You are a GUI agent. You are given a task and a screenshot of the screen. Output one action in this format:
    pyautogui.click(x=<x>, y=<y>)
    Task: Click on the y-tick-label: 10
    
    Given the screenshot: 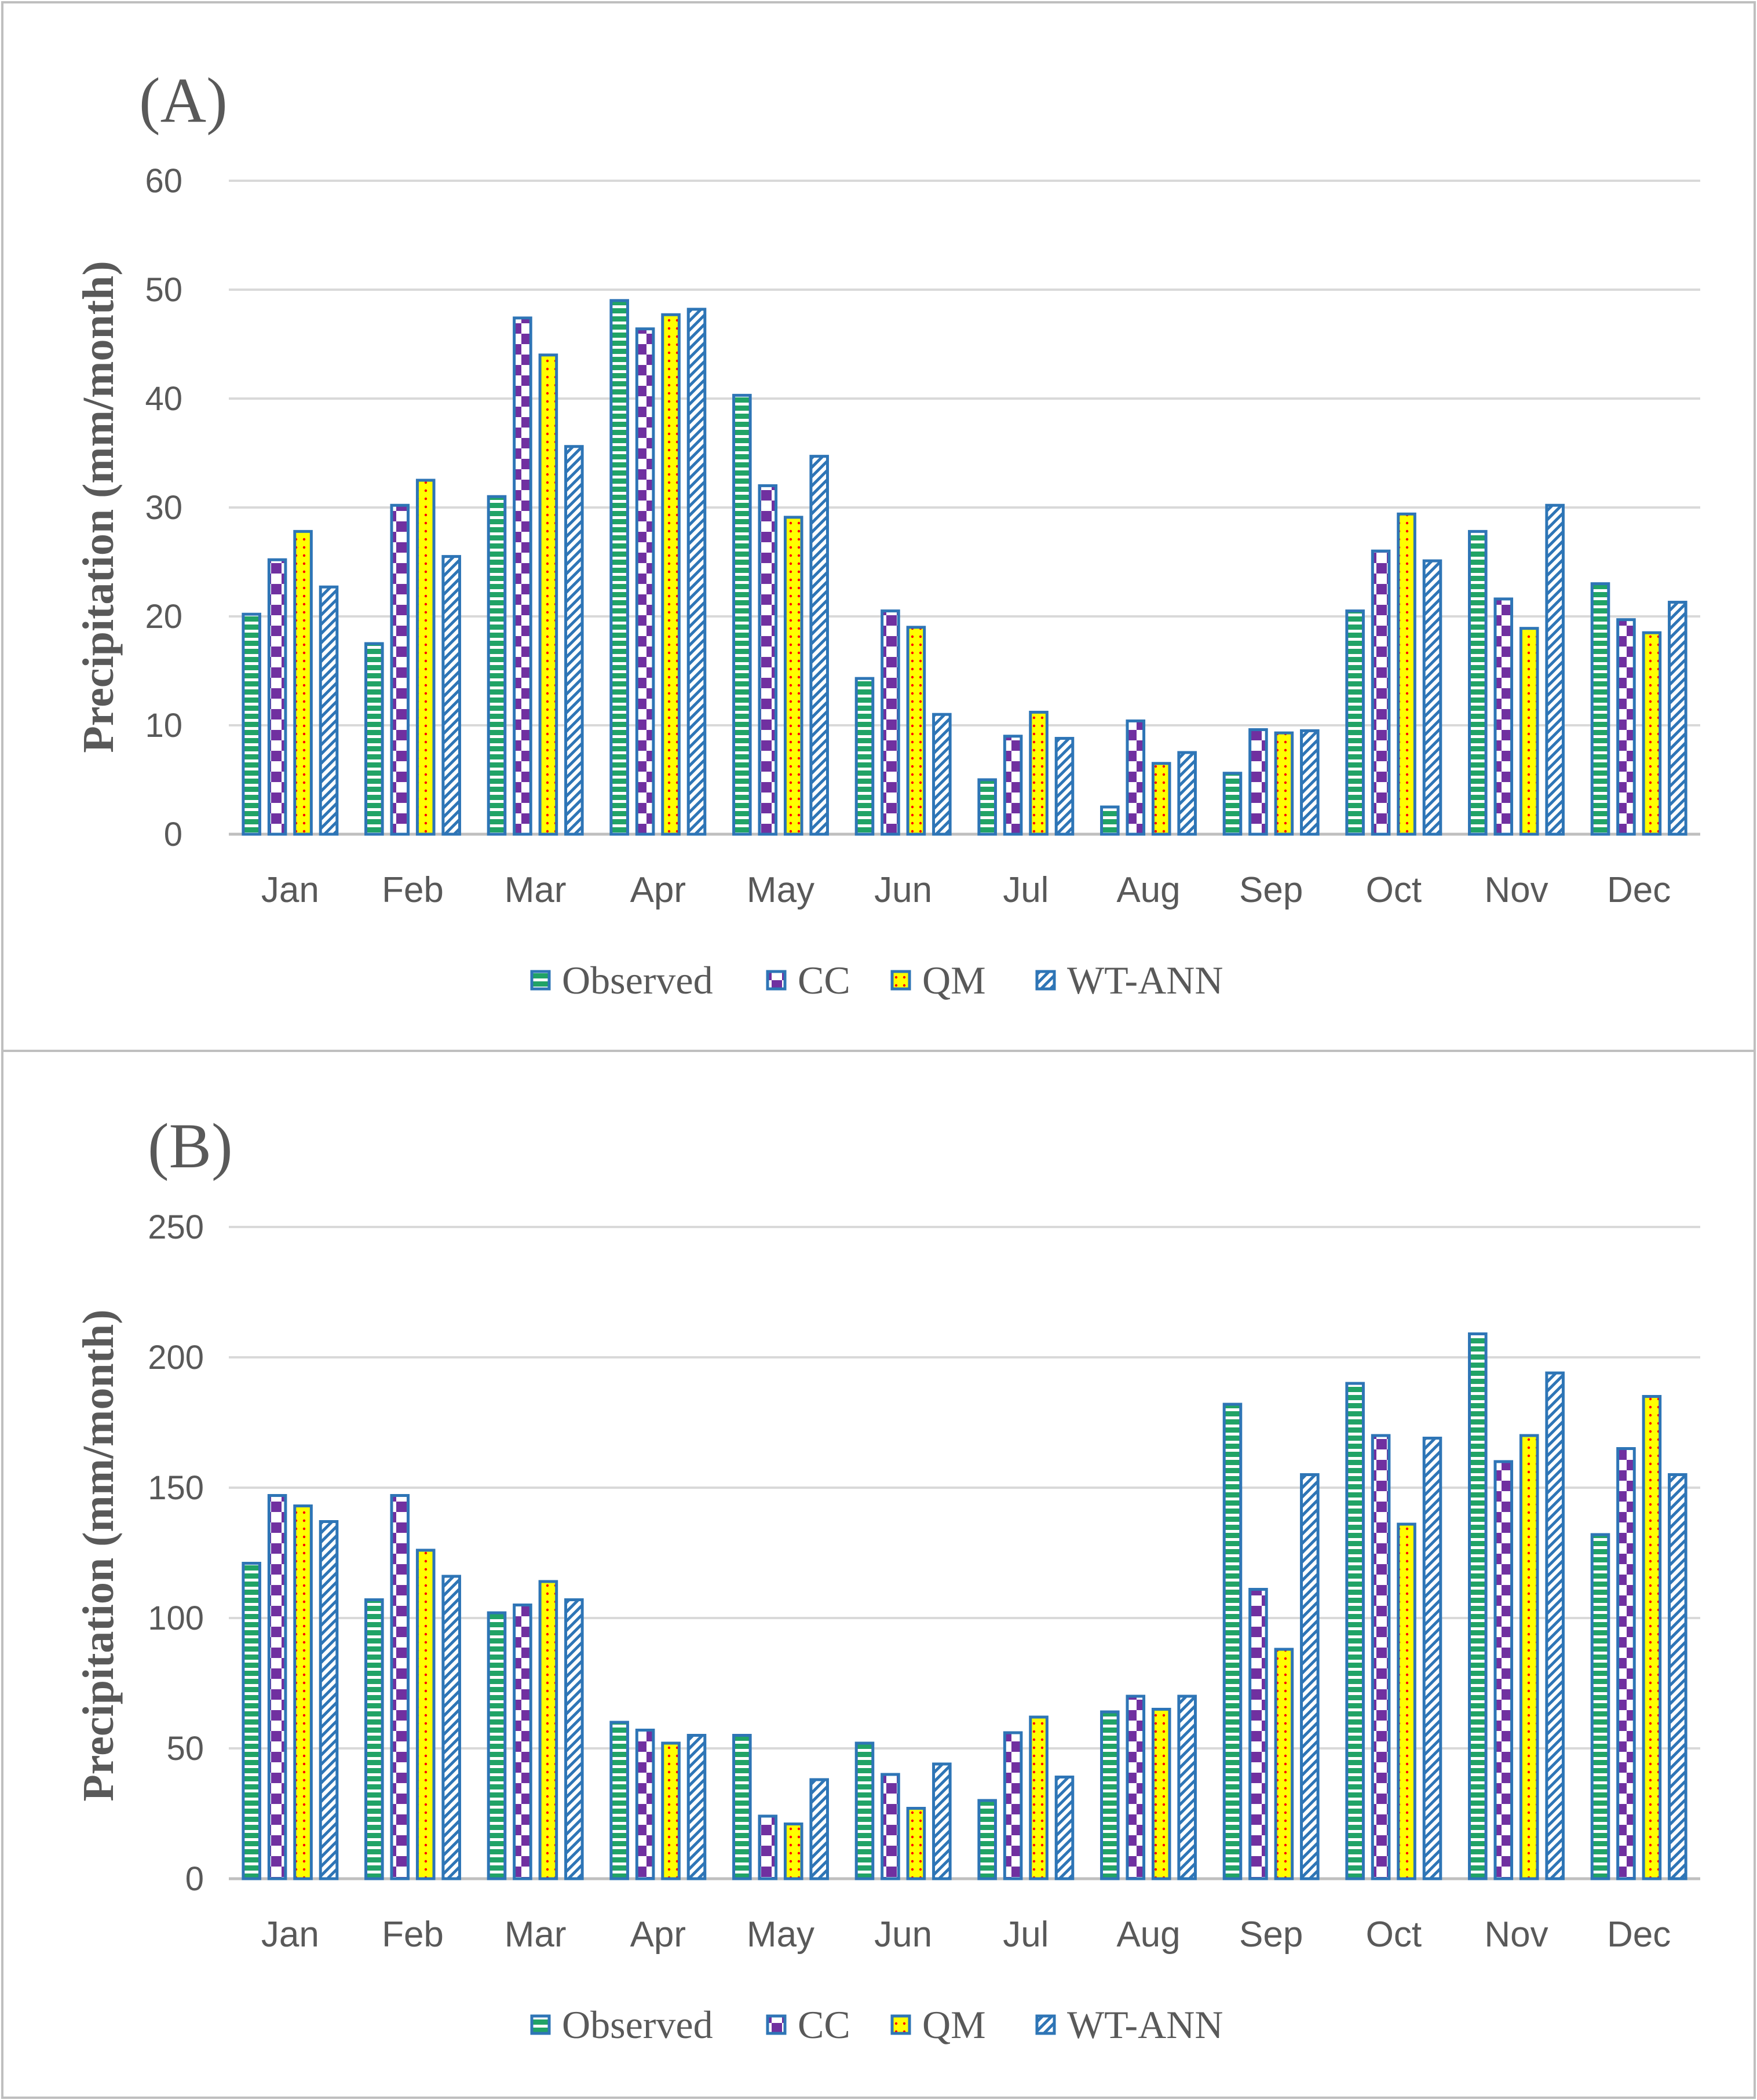 What is the action you would take?
    pyautogui.click(x=163, y=726)
    